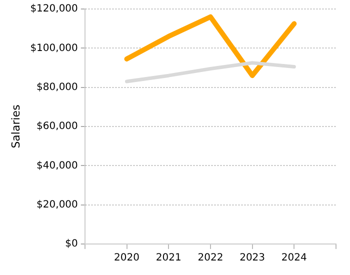 This screenshot has width=350, height=275. I want to click on y-tick-label: $0, so click(71, 244).